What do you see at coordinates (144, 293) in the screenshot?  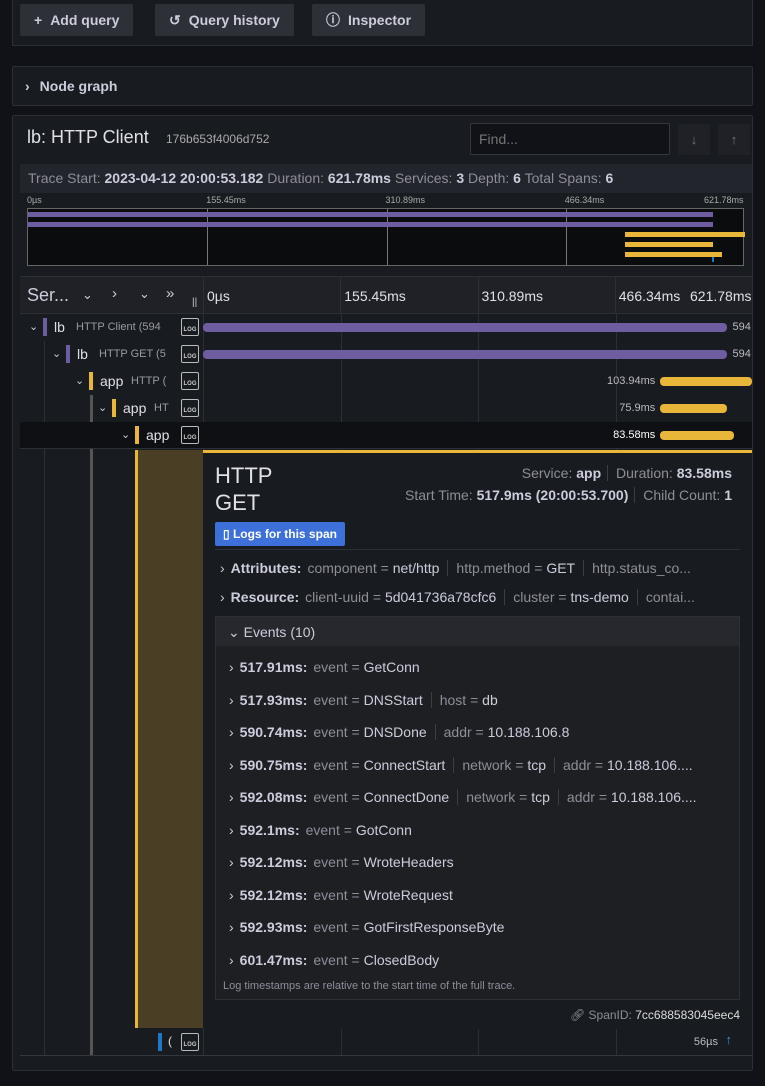 I see `collapse-all-icon: ⌄` at bounding box center [144, 293].